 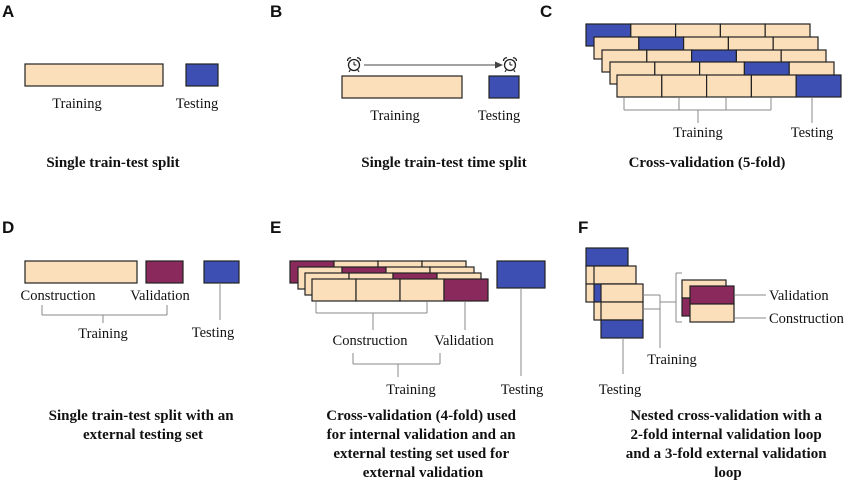 I want to click on panel-d-letter: D, so click(x=8, y=227).